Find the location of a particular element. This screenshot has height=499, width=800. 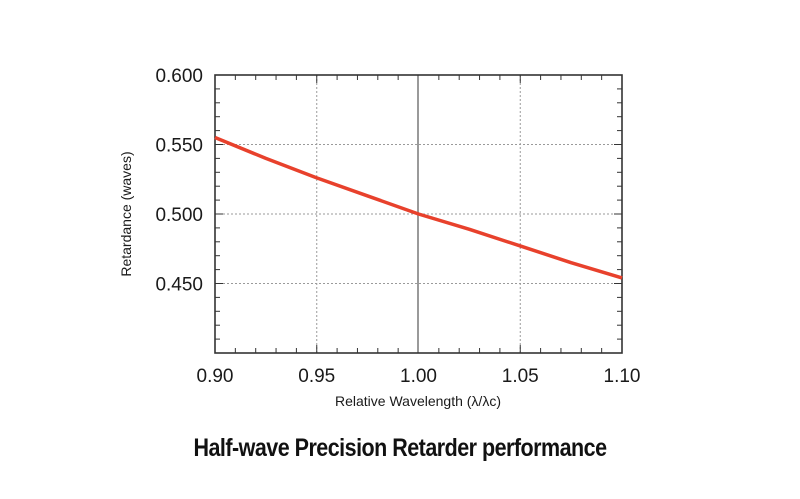

series-layer is located at coordinates (418, 207).